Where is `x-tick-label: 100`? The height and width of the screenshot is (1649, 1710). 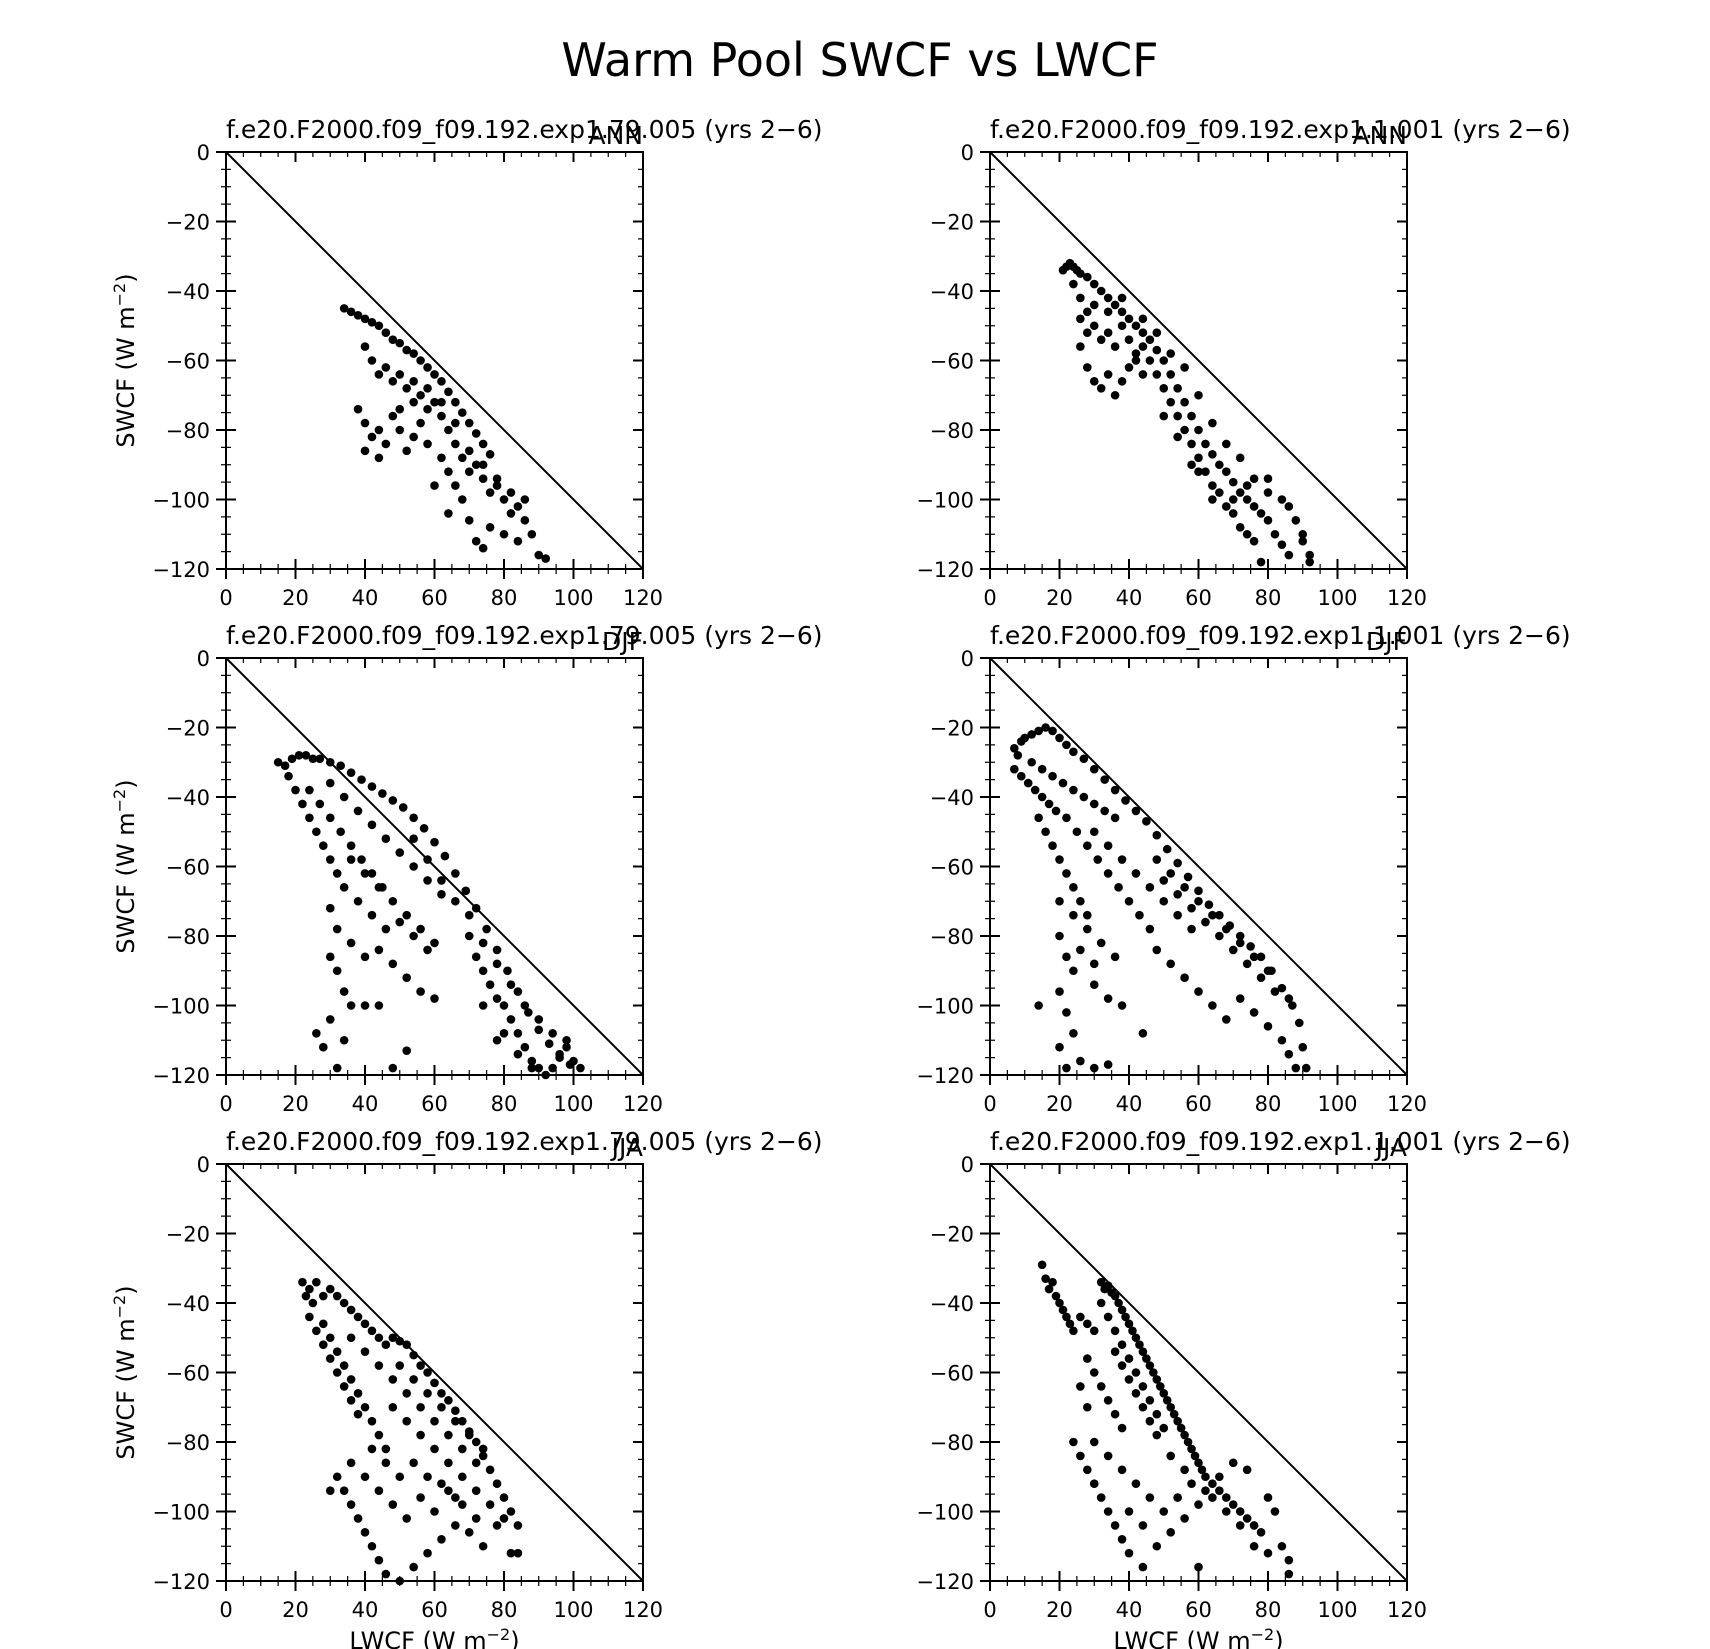
x-tick-label: 100 is located at coordinates (573, 598).